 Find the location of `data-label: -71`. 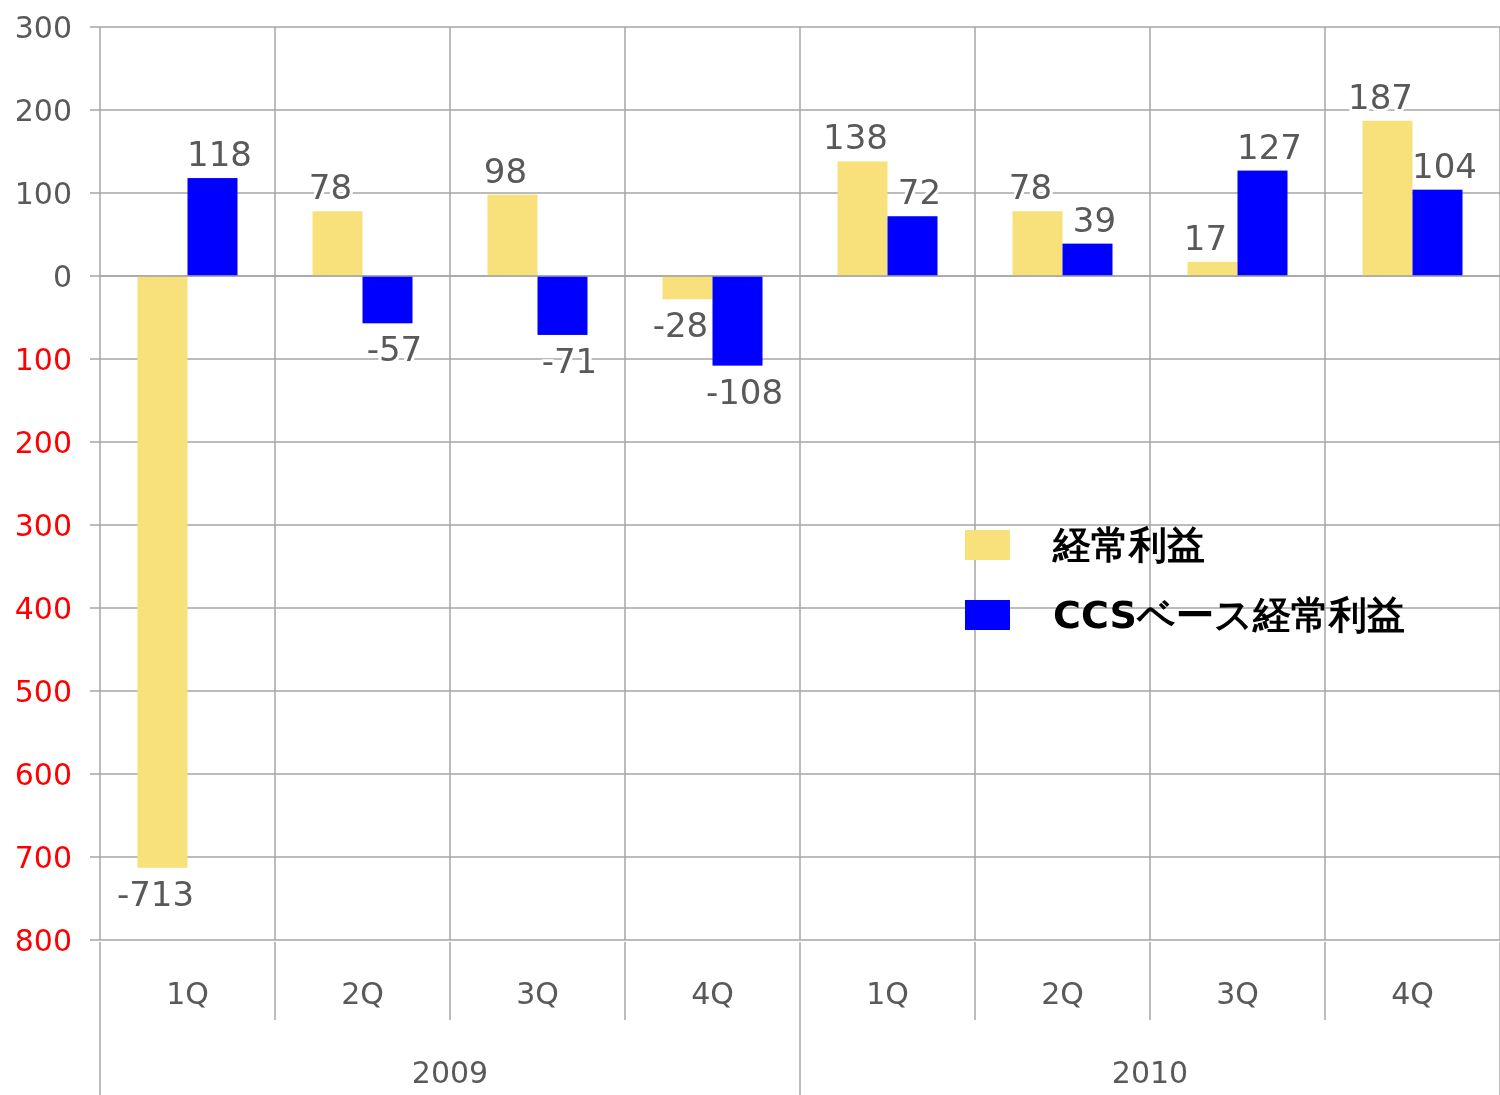

data-label: -71 is located at coordinates (569, 360).